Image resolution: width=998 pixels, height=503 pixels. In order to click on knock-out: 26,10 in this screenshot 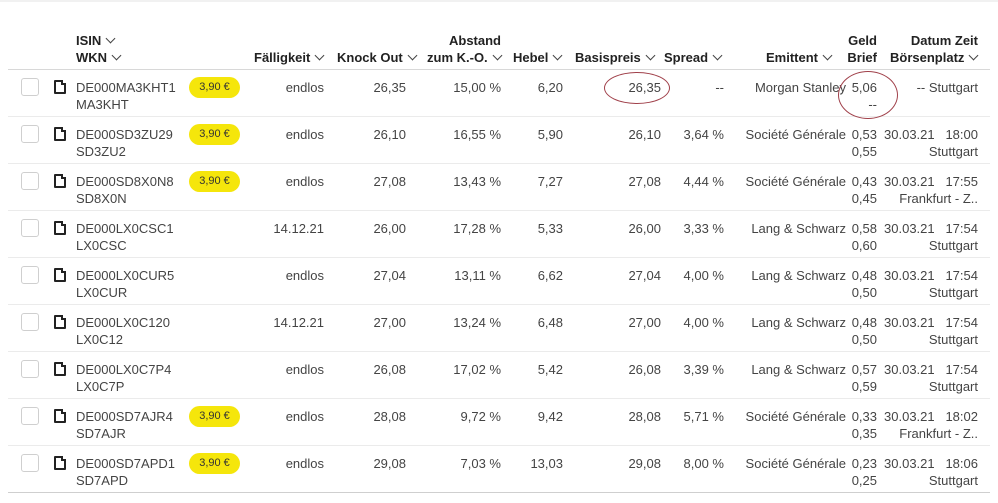, I will do `click(389, 134)`.